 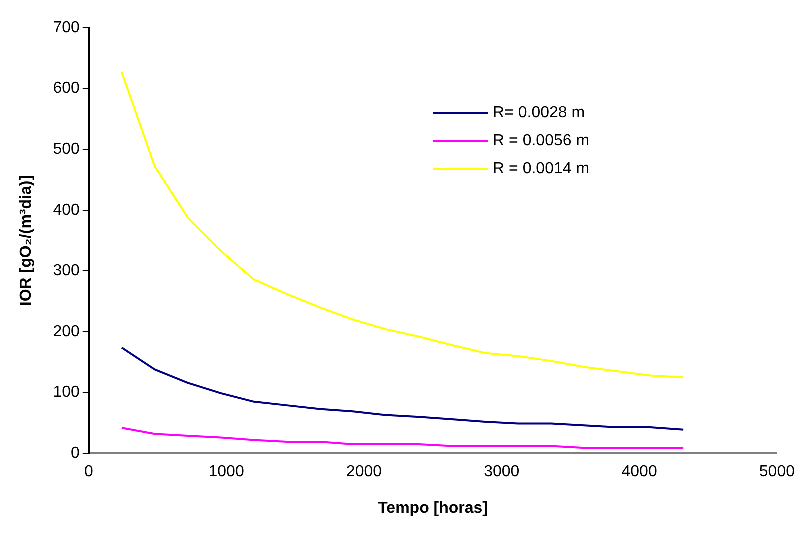 What do you see at coordinates (364, 472) in the screenshot?
I see `x-tick-label: 2000` at bounding box center [364, 472].